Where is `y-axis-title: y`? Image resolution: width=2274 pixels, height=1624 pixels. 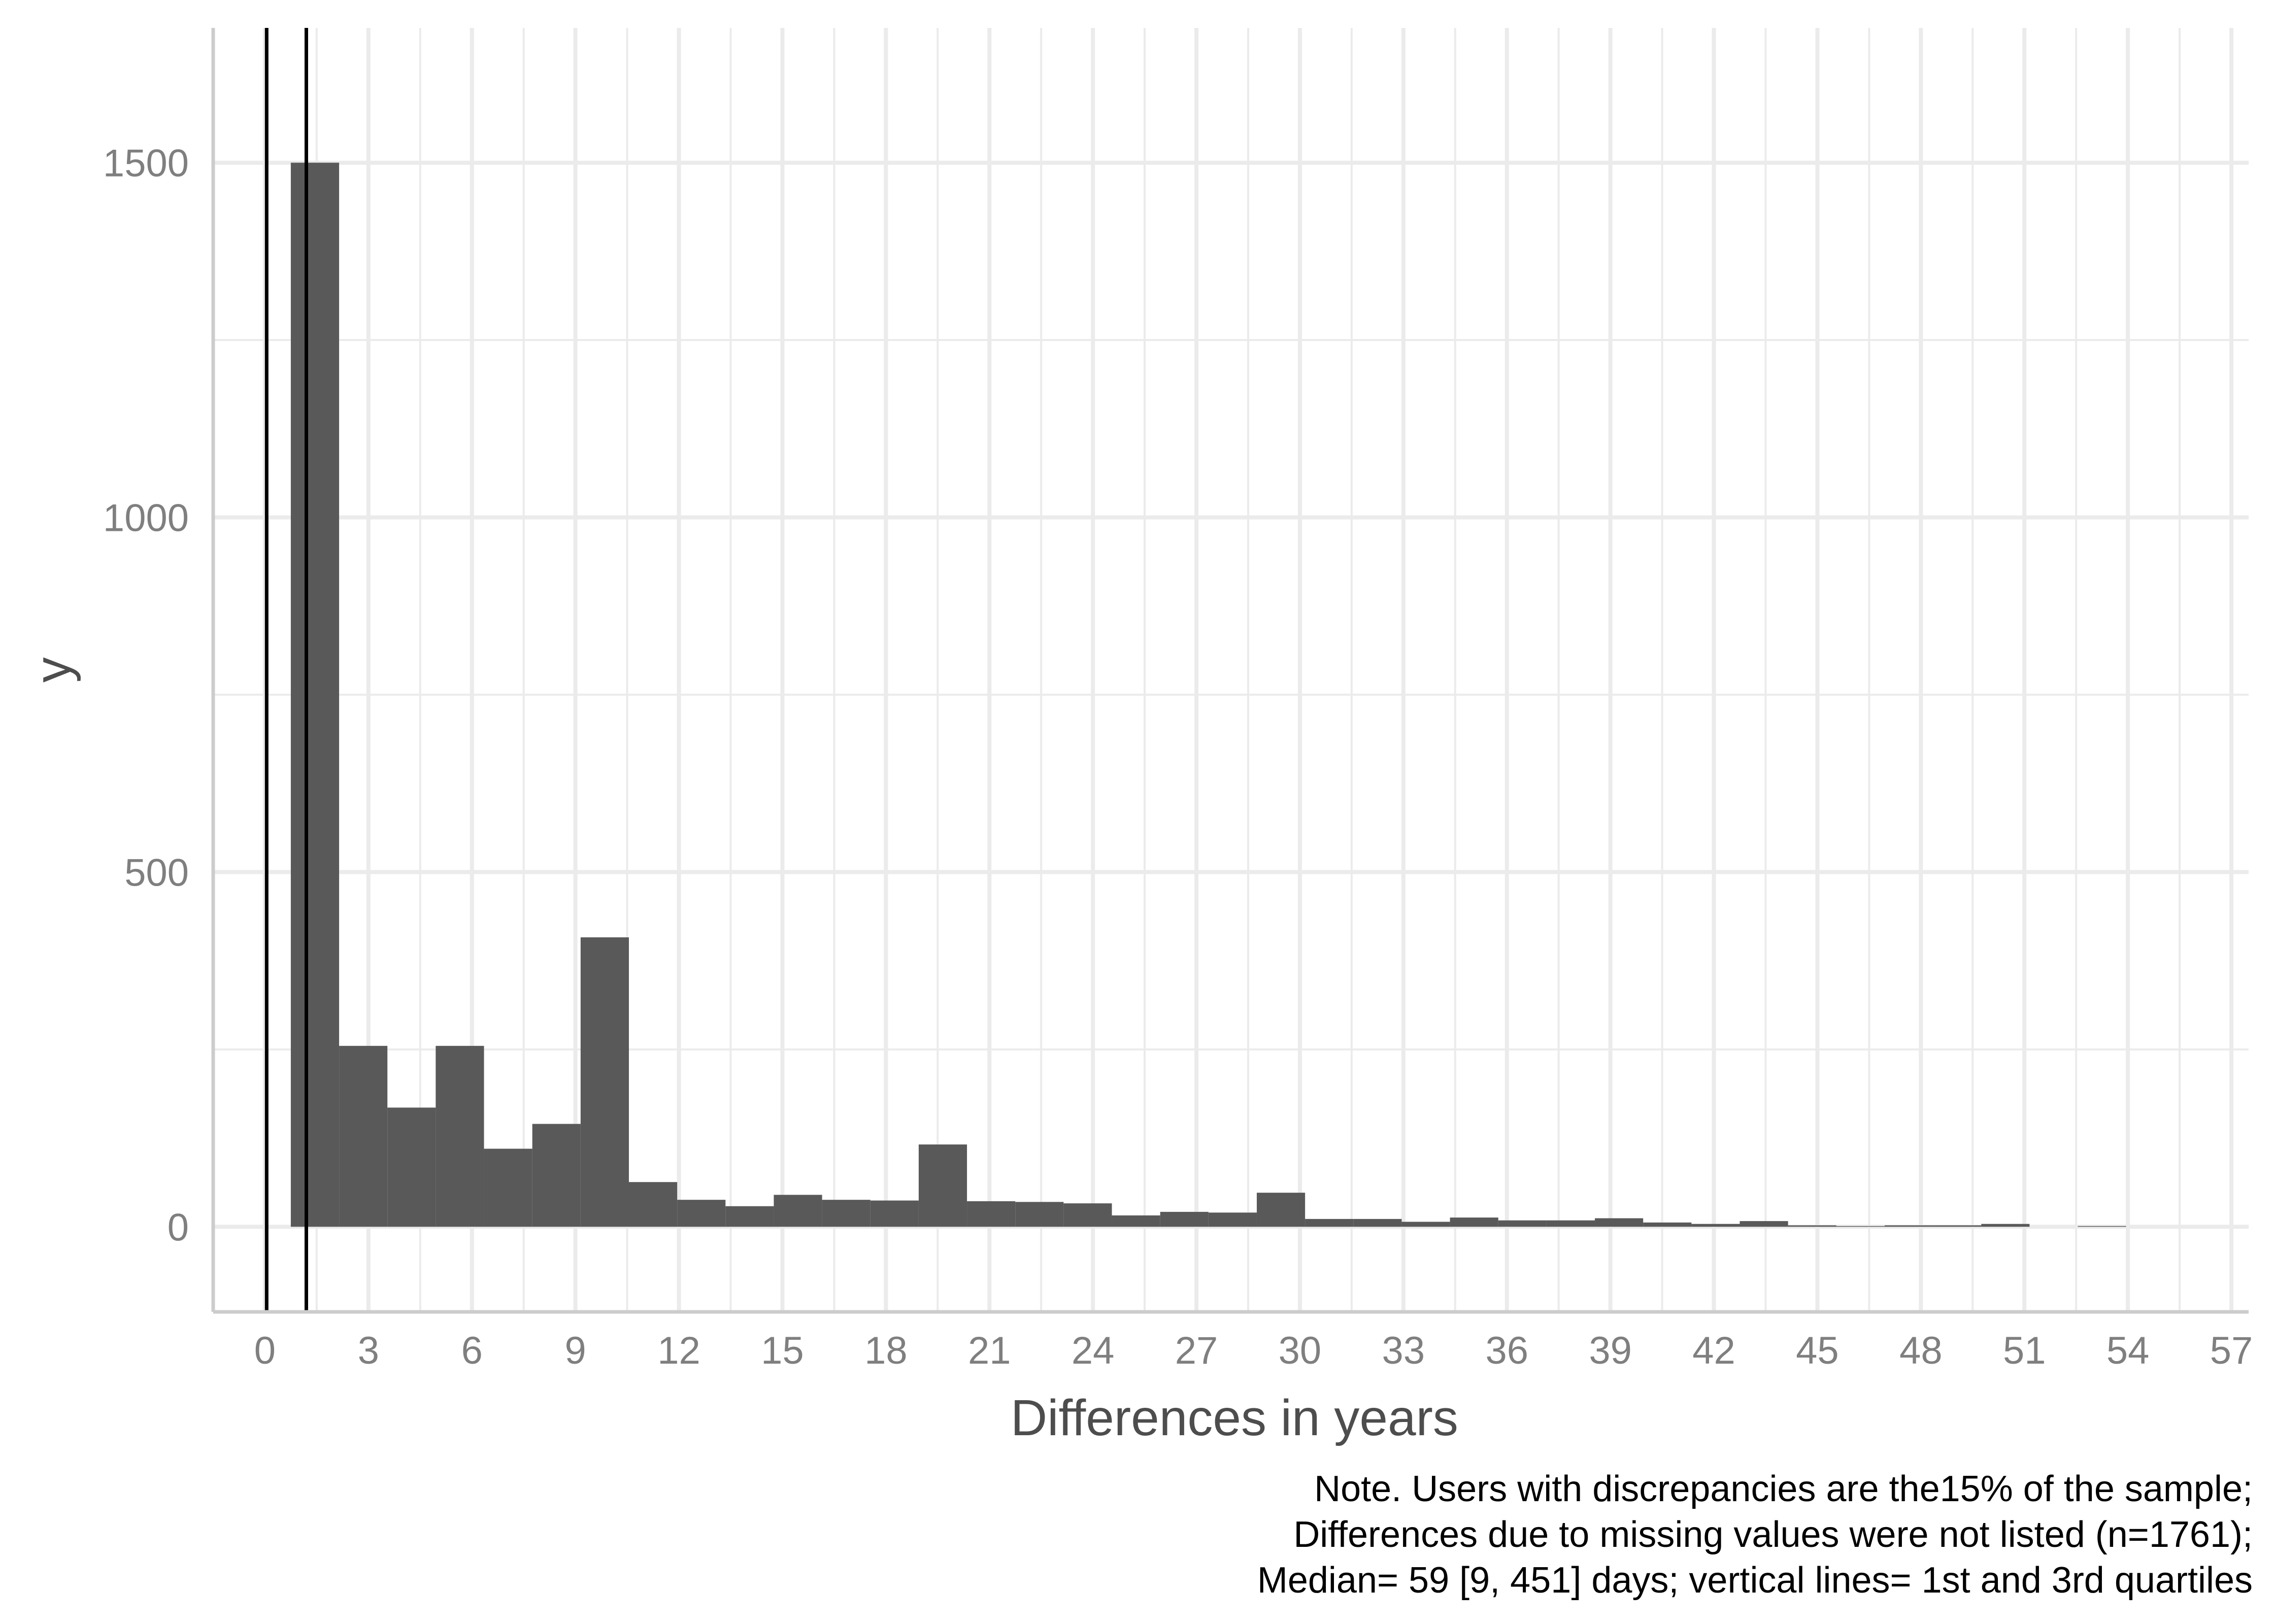
y-axis-title: y is located at coordinates (53, 670).